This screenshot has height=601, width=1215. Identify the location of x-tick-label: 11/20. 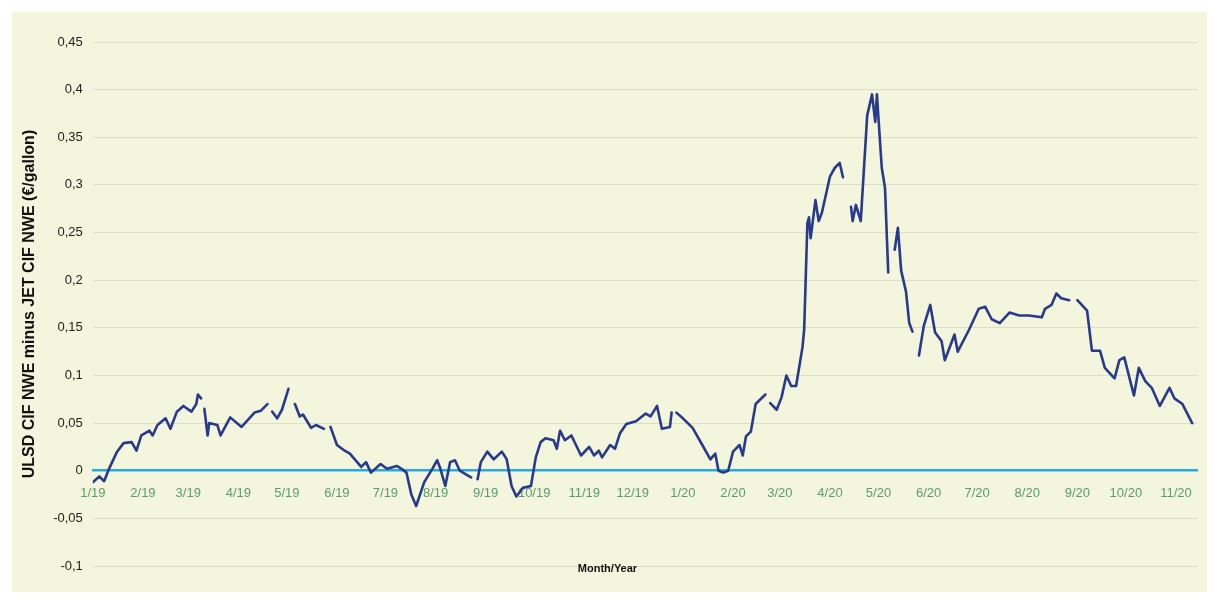
(1176, 493).